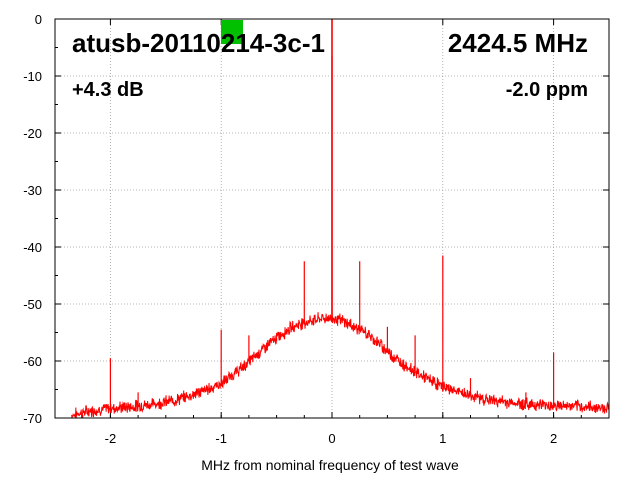 This screenshot has width=640, height=480. I want to click on y-tick-label: -40, so click(32, 247).